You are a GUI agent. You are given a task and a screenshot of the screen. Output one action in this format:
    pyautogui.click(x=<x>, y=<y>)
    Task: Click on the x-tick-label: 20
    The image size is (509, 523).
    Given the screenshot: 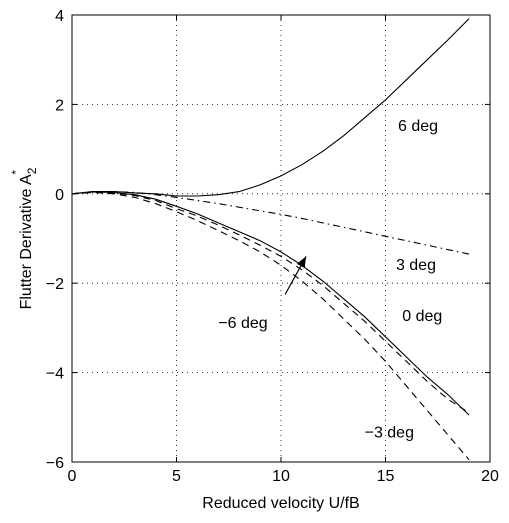 What is the action you would take?
    pyautogui.click(x=490, y=476)
    